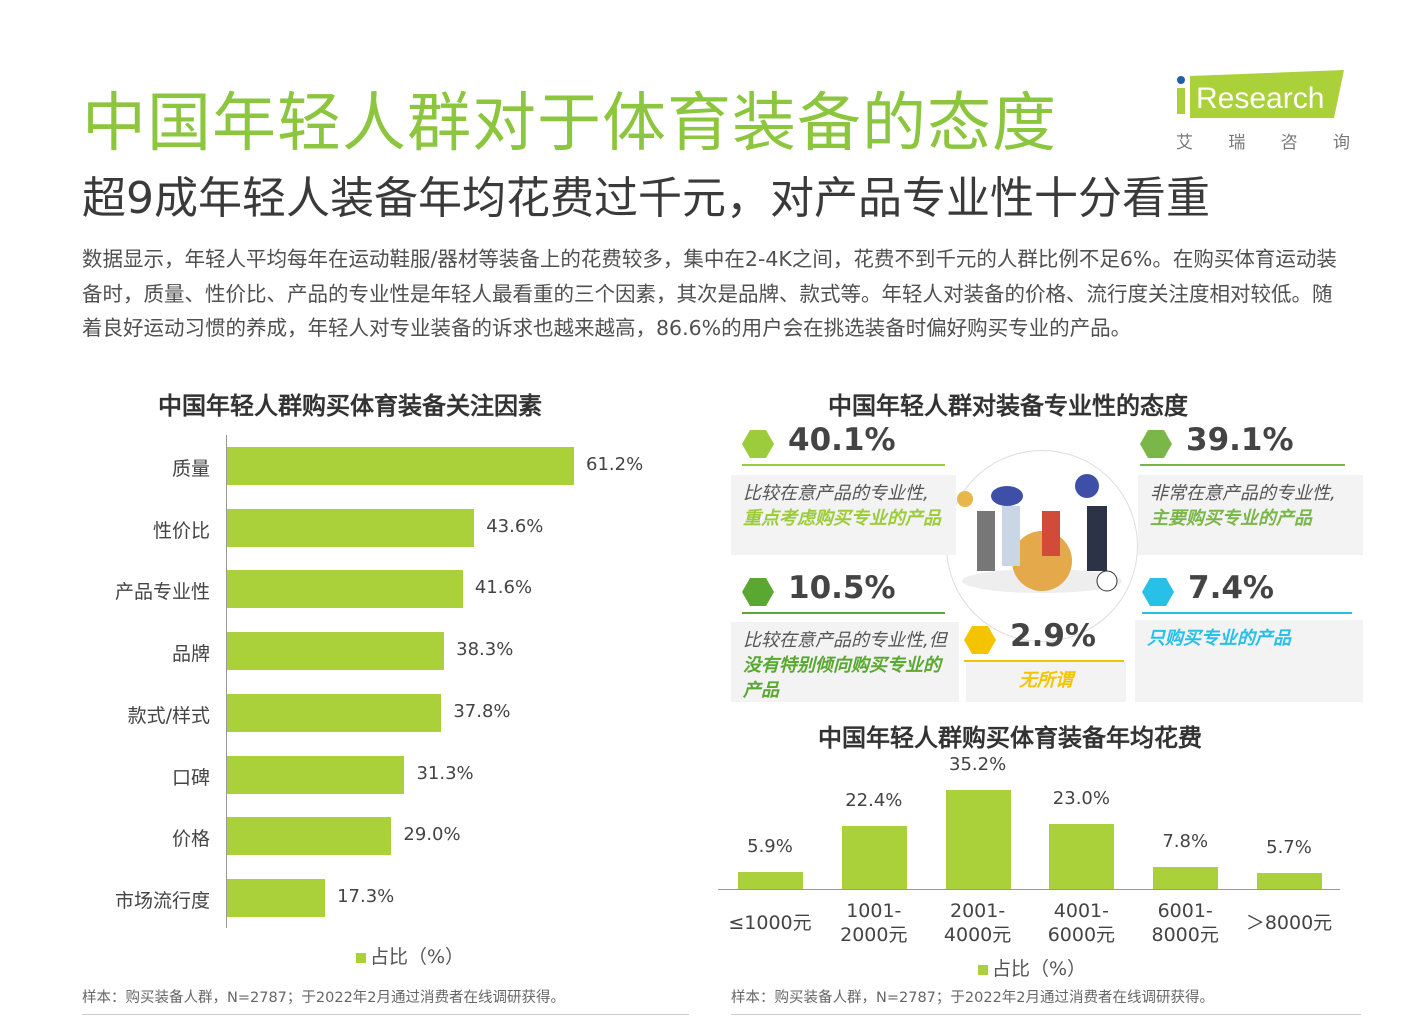 This screenshot has height=1017, width=1418. I want to click on desc-highlight: 重点考虑购买专业的产品, so click(842, 518).